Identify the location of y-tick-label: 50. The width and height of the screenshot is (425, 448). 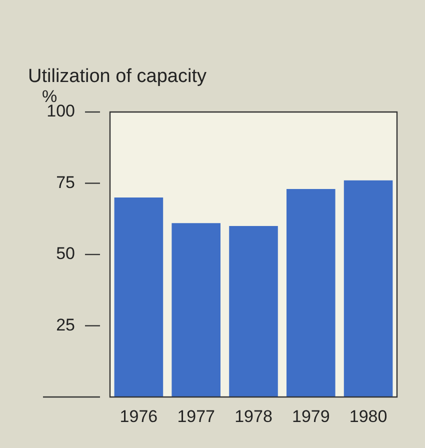
(65, 254).